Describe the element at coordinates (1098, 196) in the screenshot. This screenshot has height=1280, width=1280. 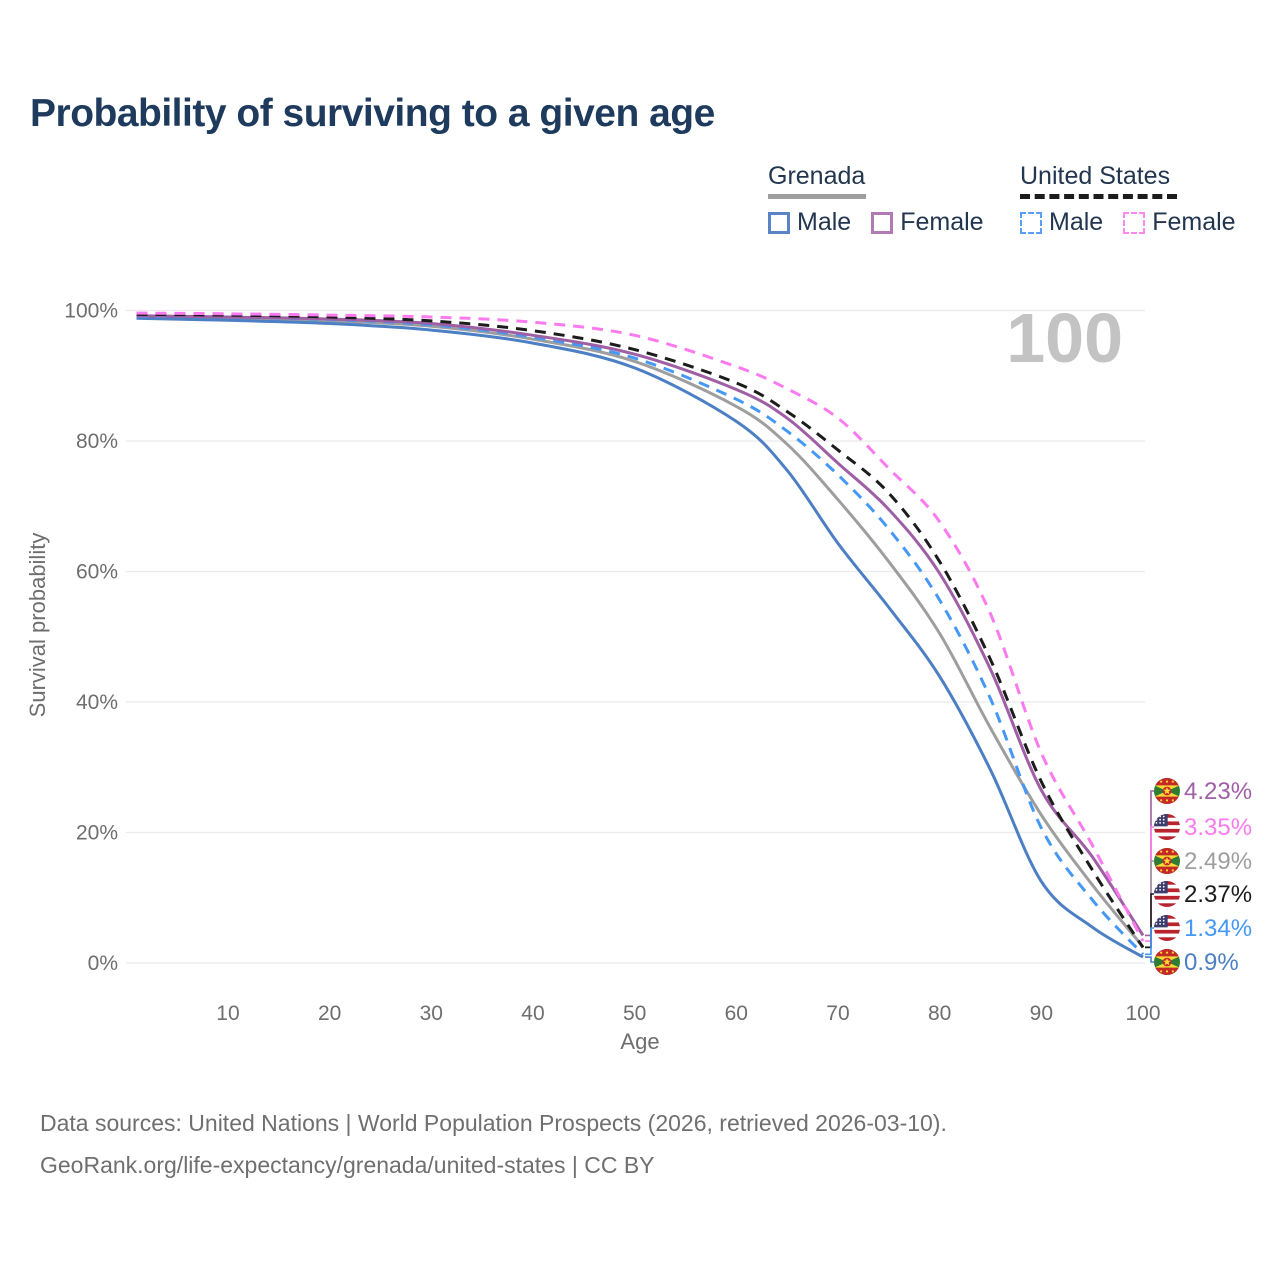
I see `legend-line-sample-united-states` at that location.